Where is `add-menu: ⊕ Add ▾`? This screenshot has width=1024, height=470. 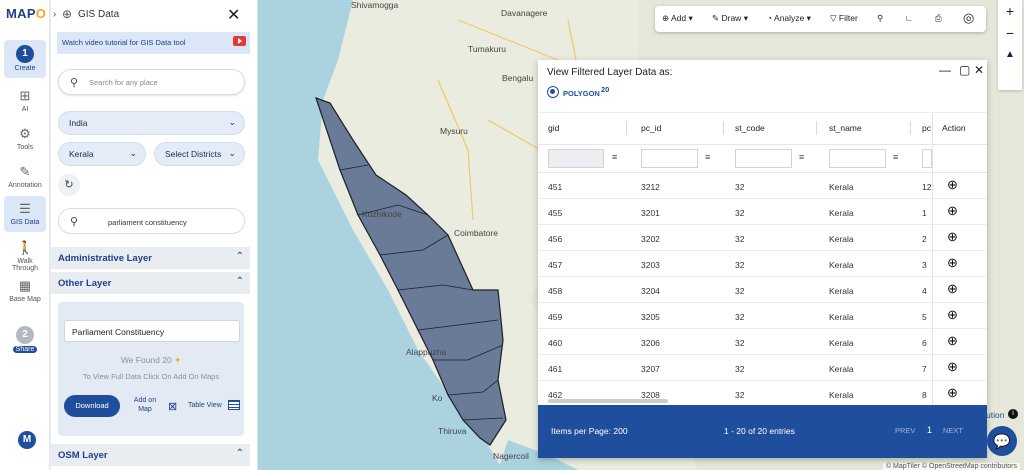
add-menu: ⊕ Add ▾ is located at coordinates (677, 18).